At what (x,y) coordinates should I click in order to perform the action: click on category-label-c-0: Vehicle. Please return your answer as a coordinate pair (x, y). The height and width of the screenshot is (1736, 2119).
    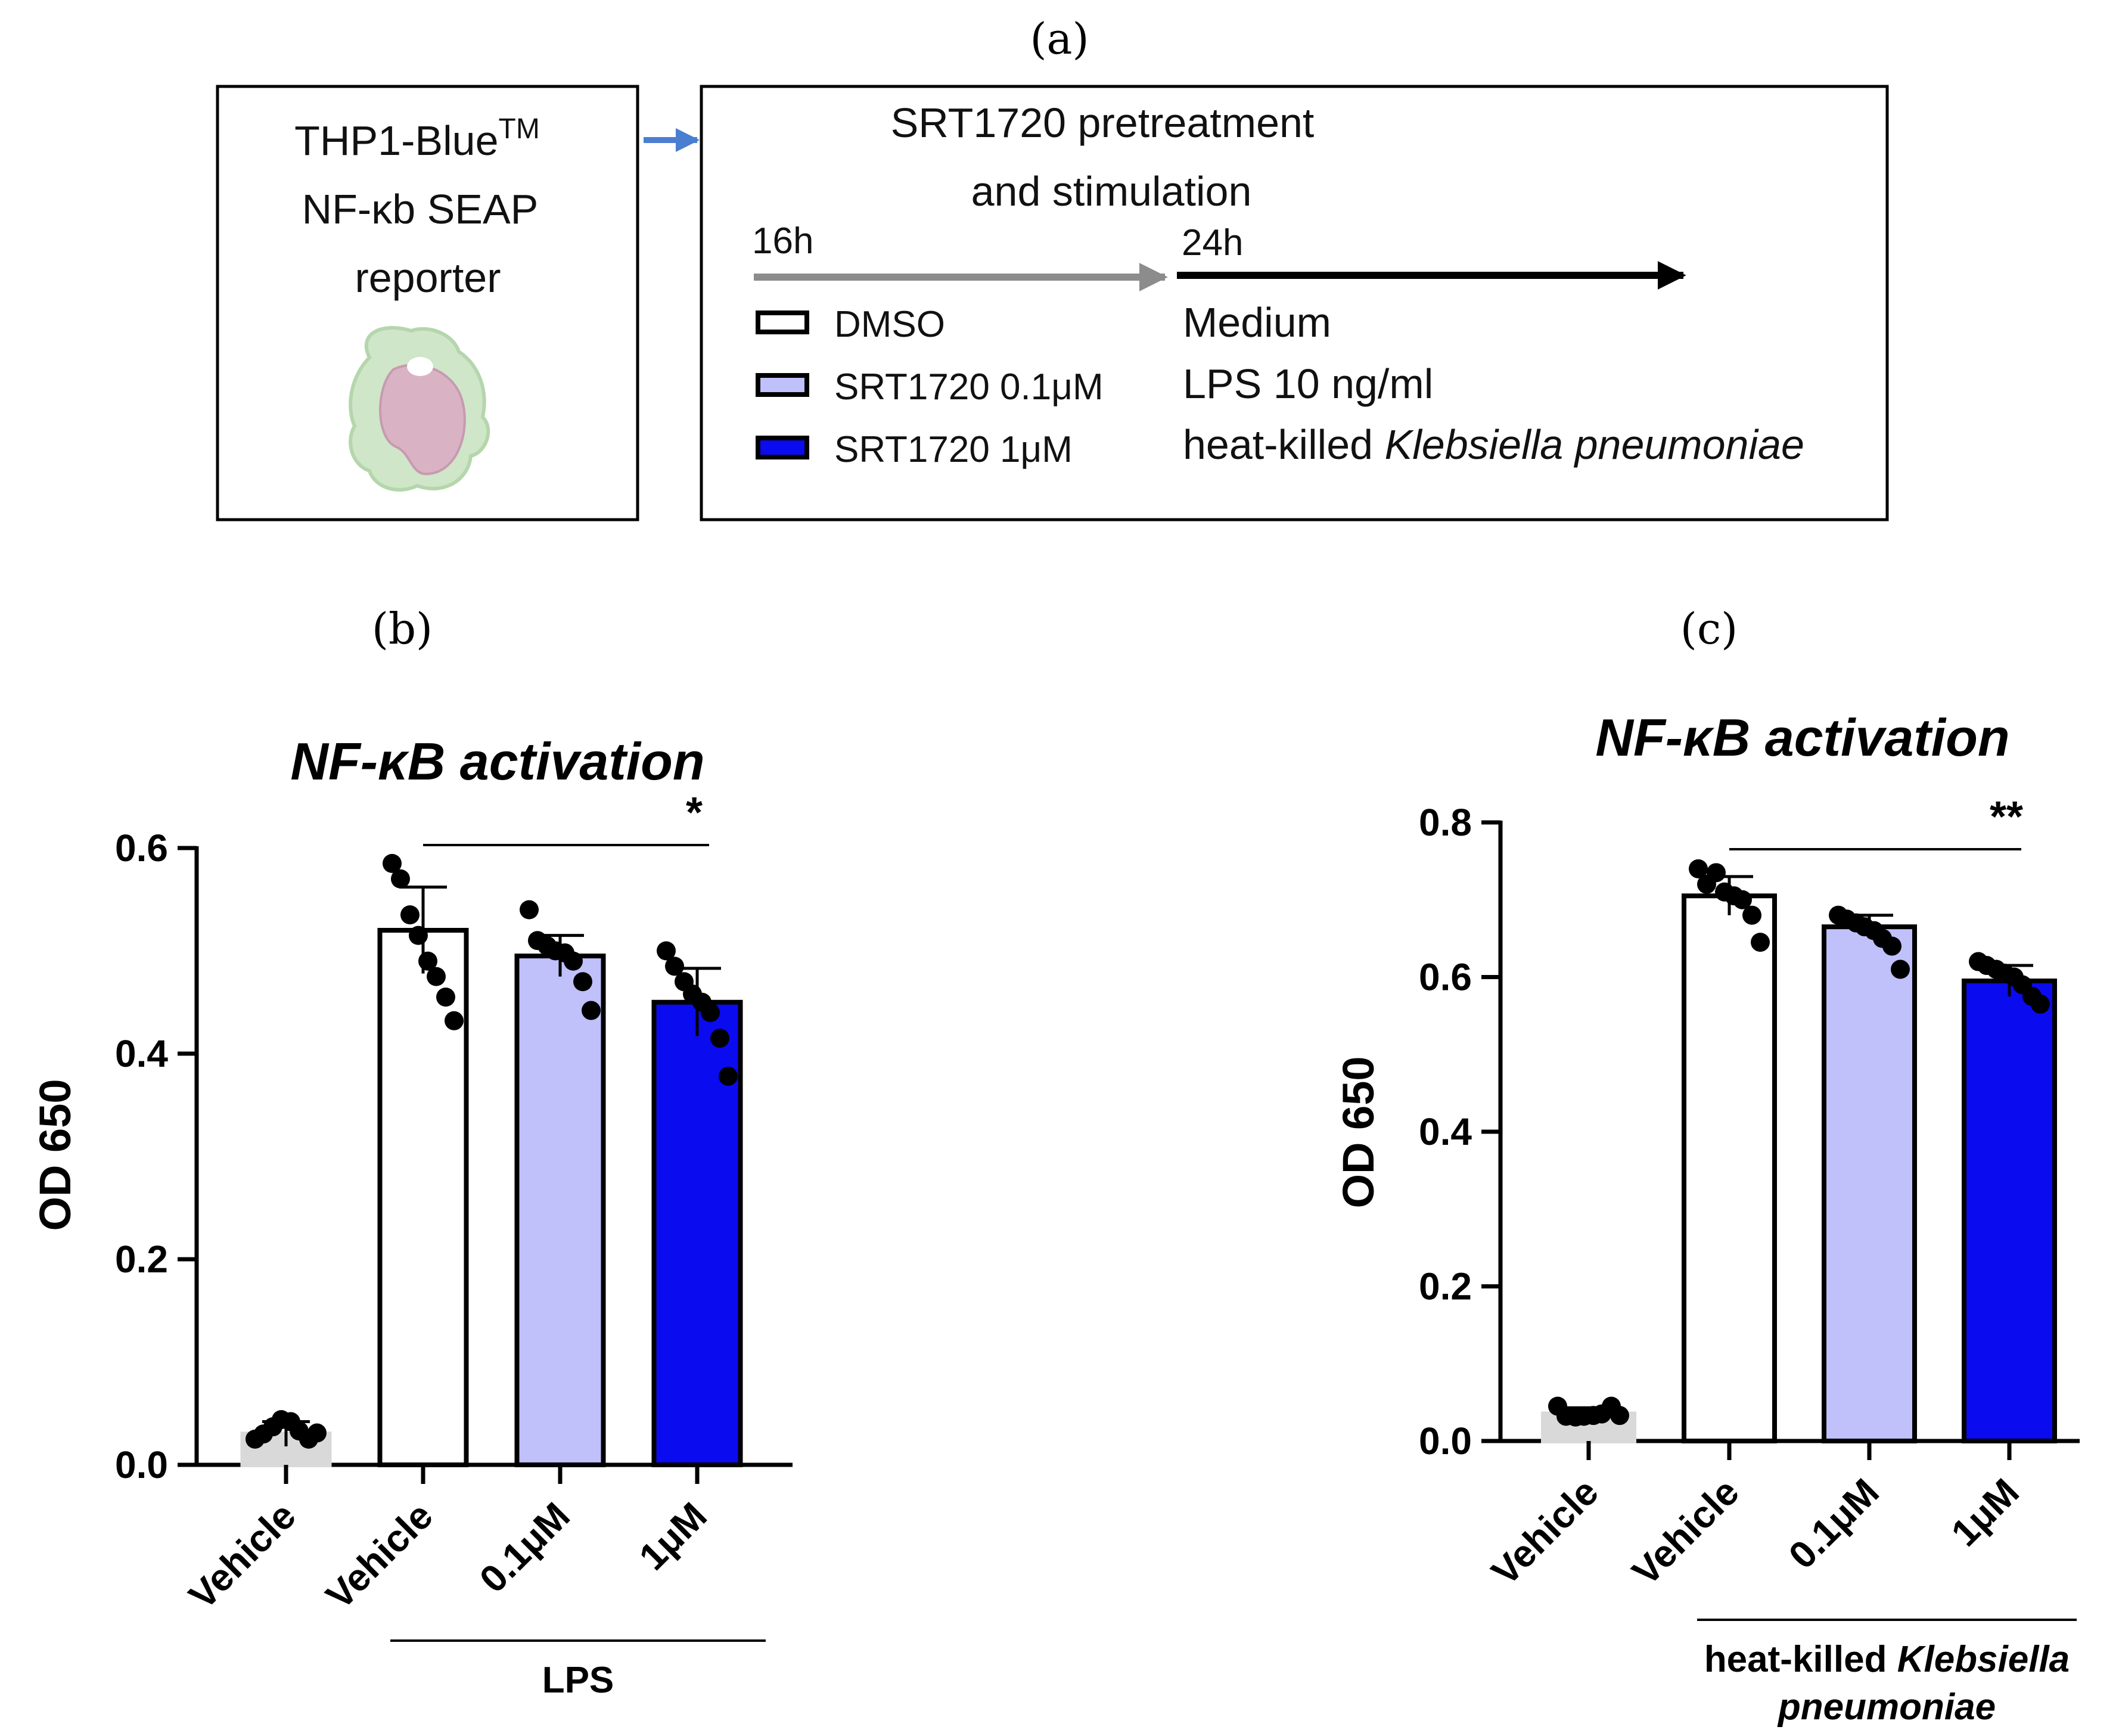
    Looking at the image, I should click on (1545, 1532).